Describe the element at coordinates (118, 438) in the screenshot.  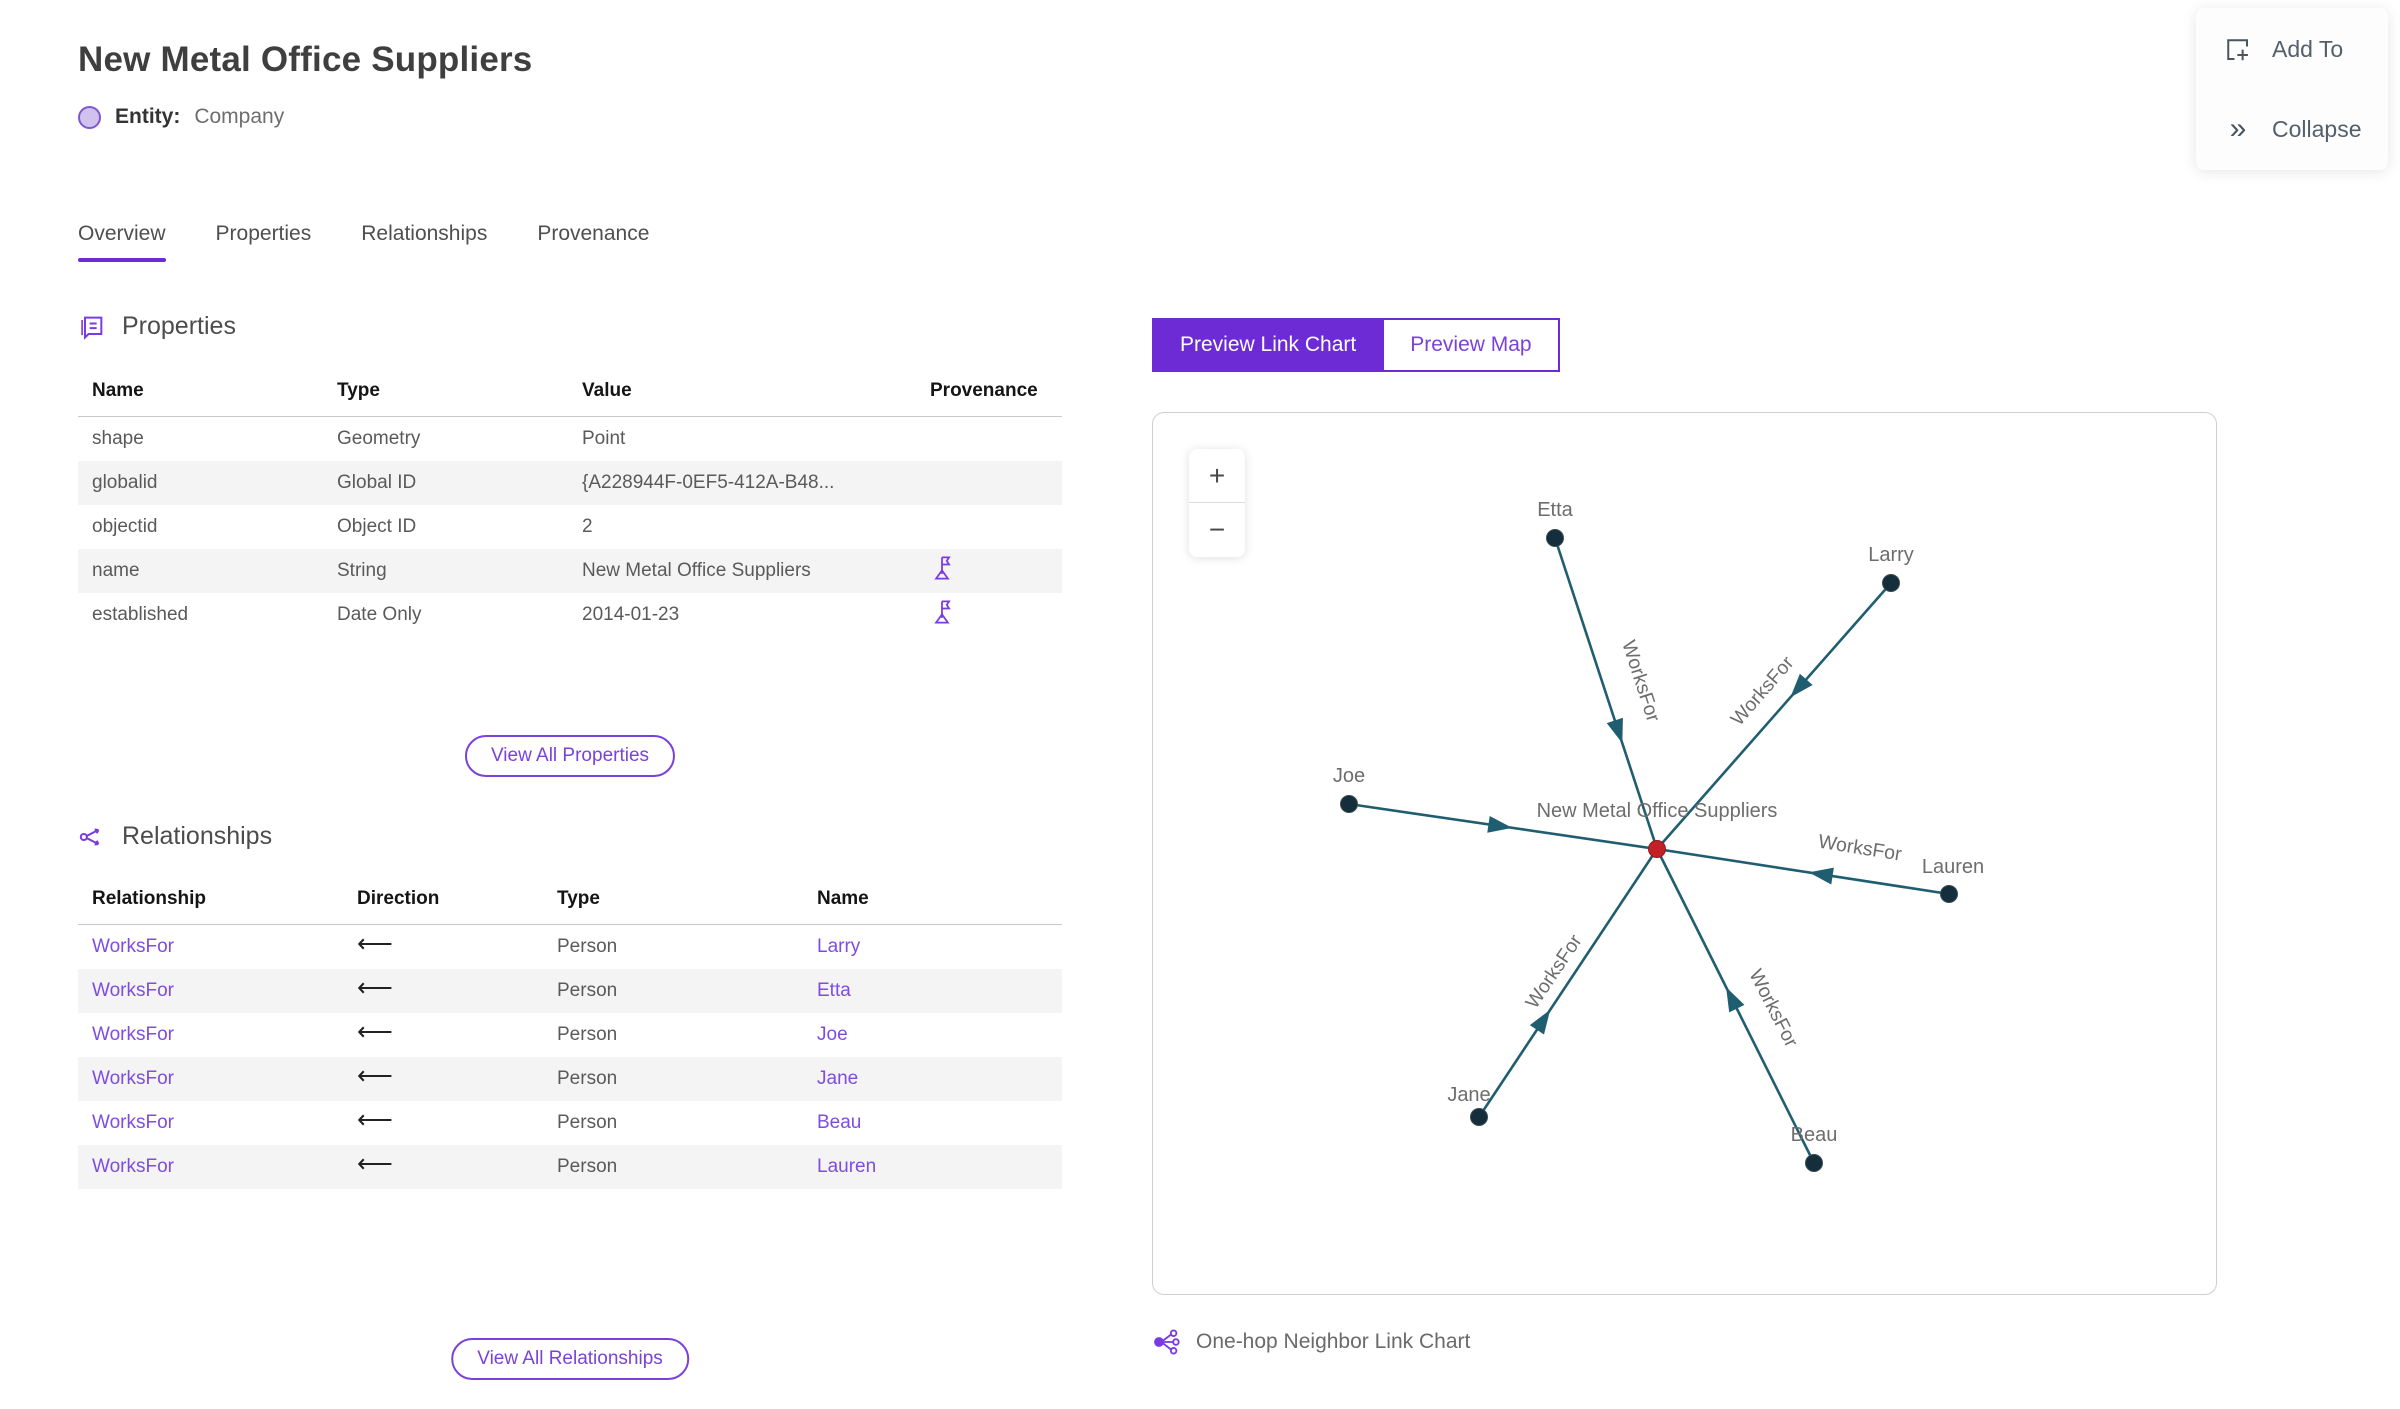
I see `property-name: shape` at that location.